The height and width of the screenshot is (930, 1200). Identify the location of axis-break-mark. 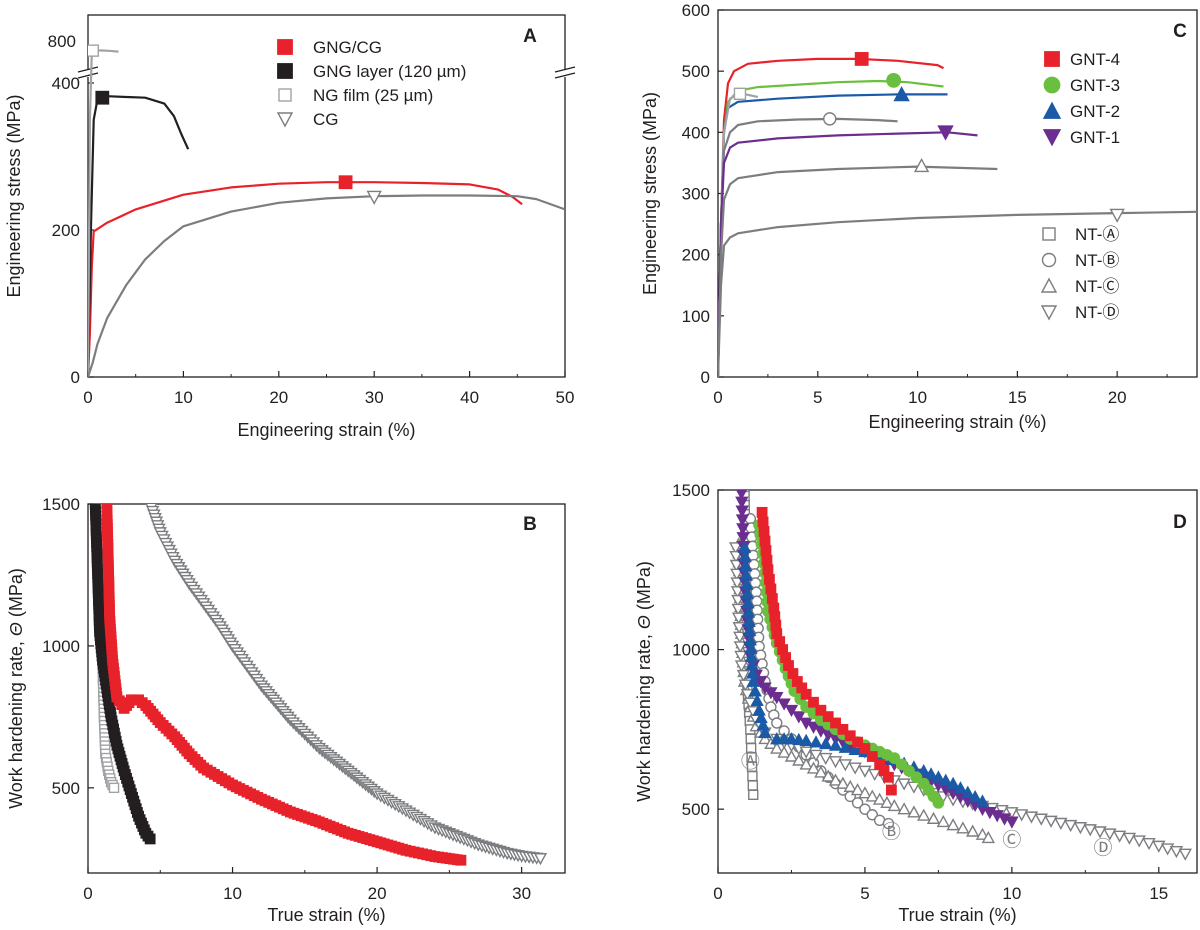
(88, 75).